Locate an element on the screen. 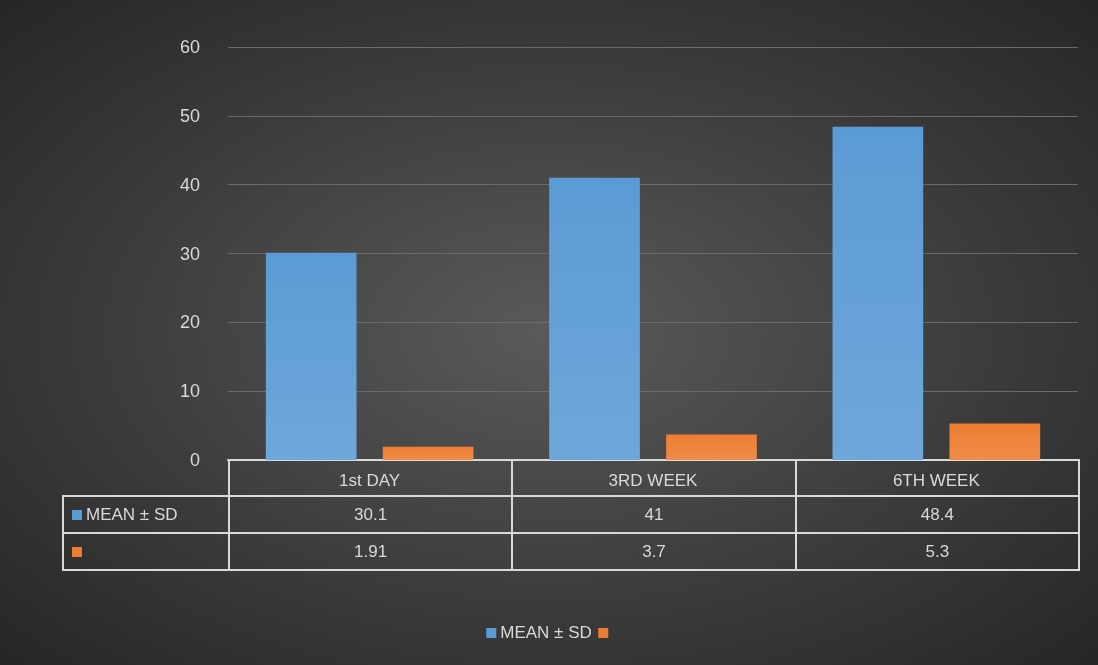 The height and width of the screenshot is (665, 1098). x-tick-label: 6TH WEEK is located at coordinates (936, 480).